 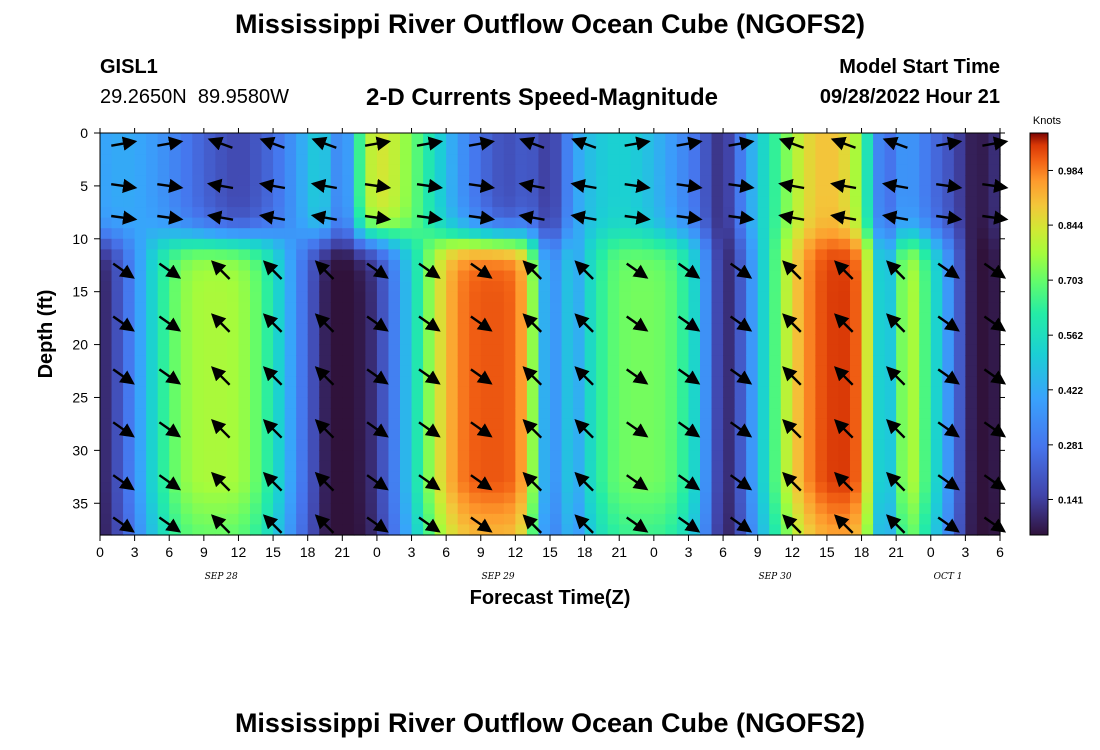 I want to click on x-tick-label: 15, so click(x=273, y=552).